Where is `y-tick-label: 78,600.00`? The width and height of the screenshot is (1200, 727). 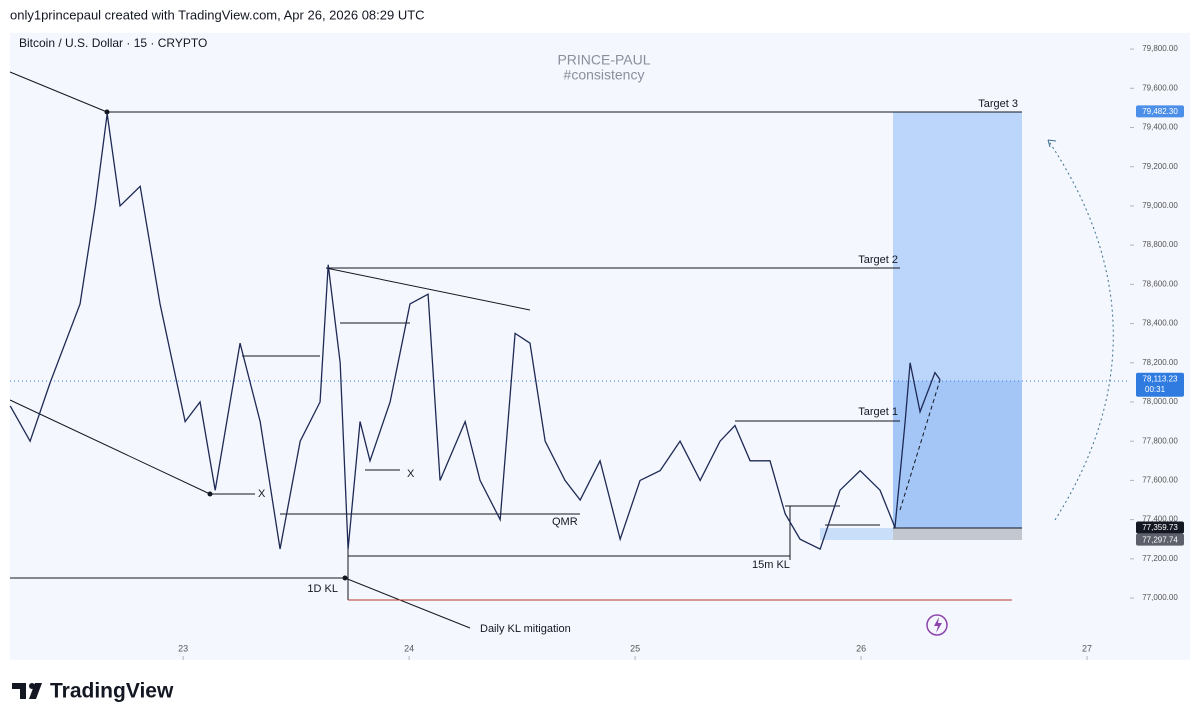
y-tick-label: 78,600.00 is located at coordinates (1160, 283).